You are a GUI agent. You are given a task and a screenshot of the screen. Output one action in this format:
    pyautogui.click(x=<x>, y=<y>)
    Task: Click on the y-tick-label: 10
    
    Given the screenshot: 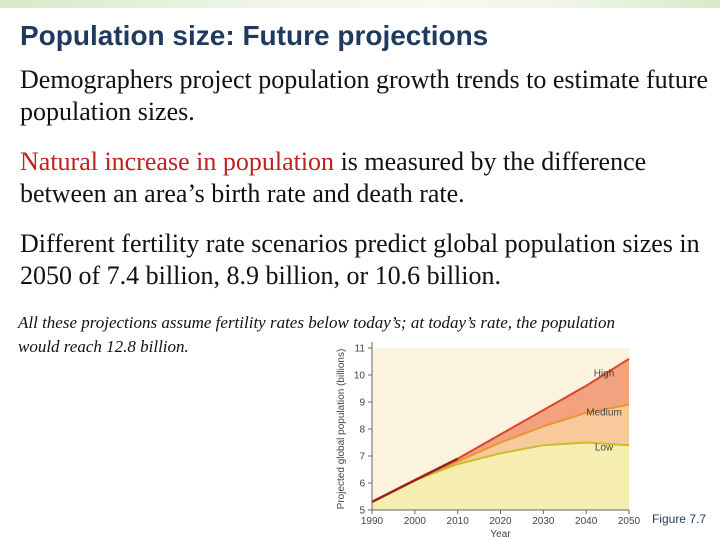 What is the action you would take?
    pyautogui.click(x=360, y=376)
    